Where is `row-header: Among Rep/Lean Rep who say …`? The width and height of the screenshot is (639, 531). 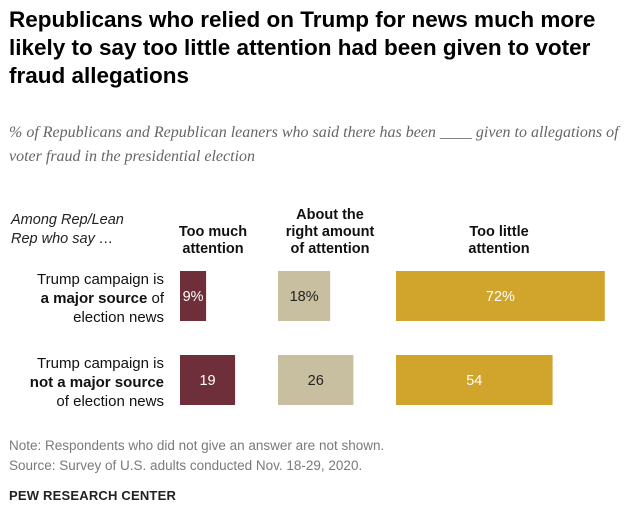
row-header: Among Rep/Lean Rep who say … is located at coordinates (67, 229).